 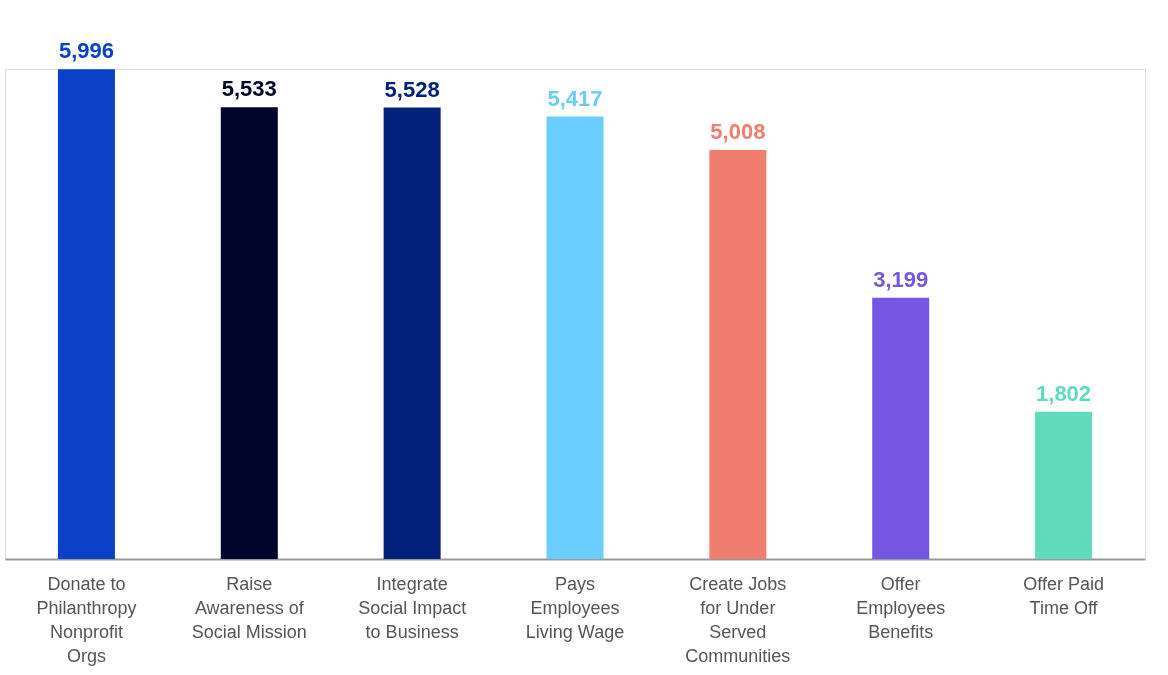 I want to click on data-label: 5,417, so click(x=575, y=98).